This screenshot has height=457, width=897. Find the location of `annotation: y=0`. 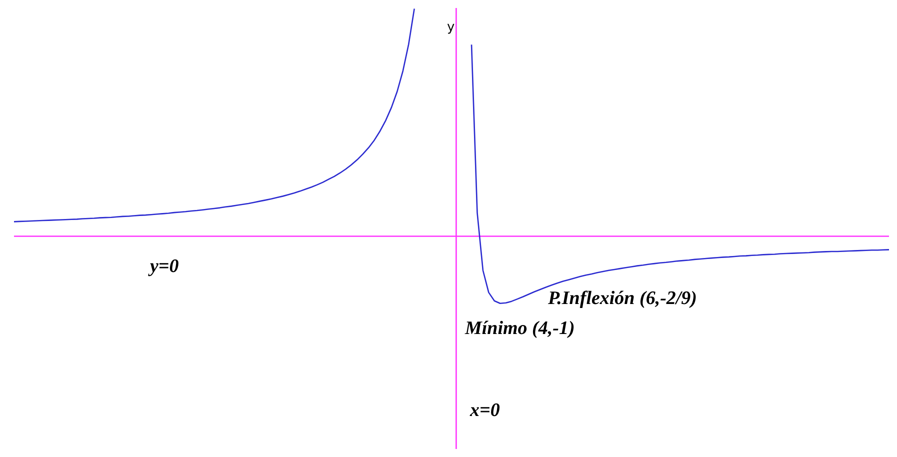

annotation: y=0 is located at coordinates (164, 267).